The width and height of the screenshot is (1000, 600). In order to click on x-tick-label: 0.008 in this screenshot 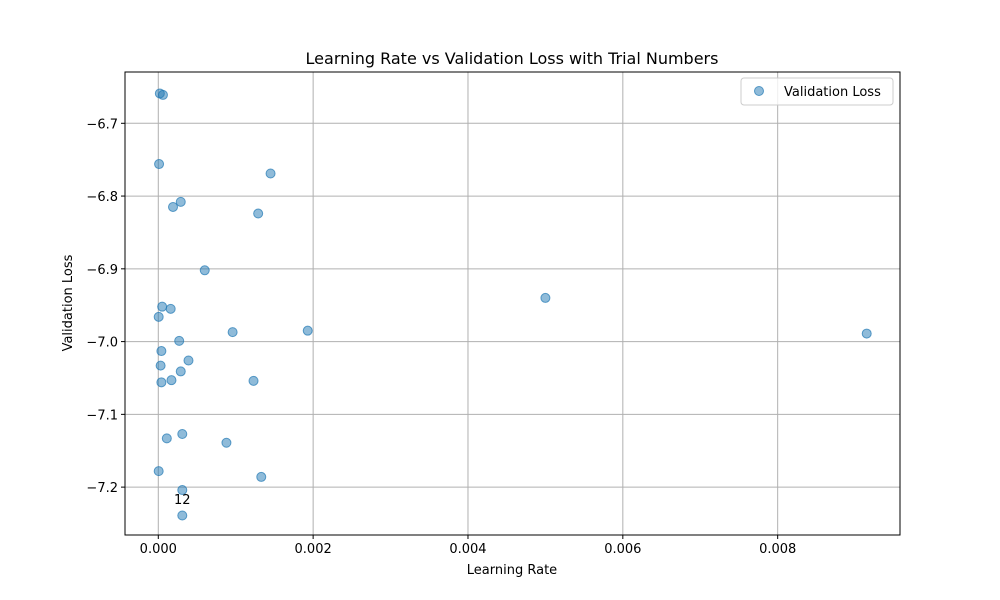, I will do `click(777, 549)`.